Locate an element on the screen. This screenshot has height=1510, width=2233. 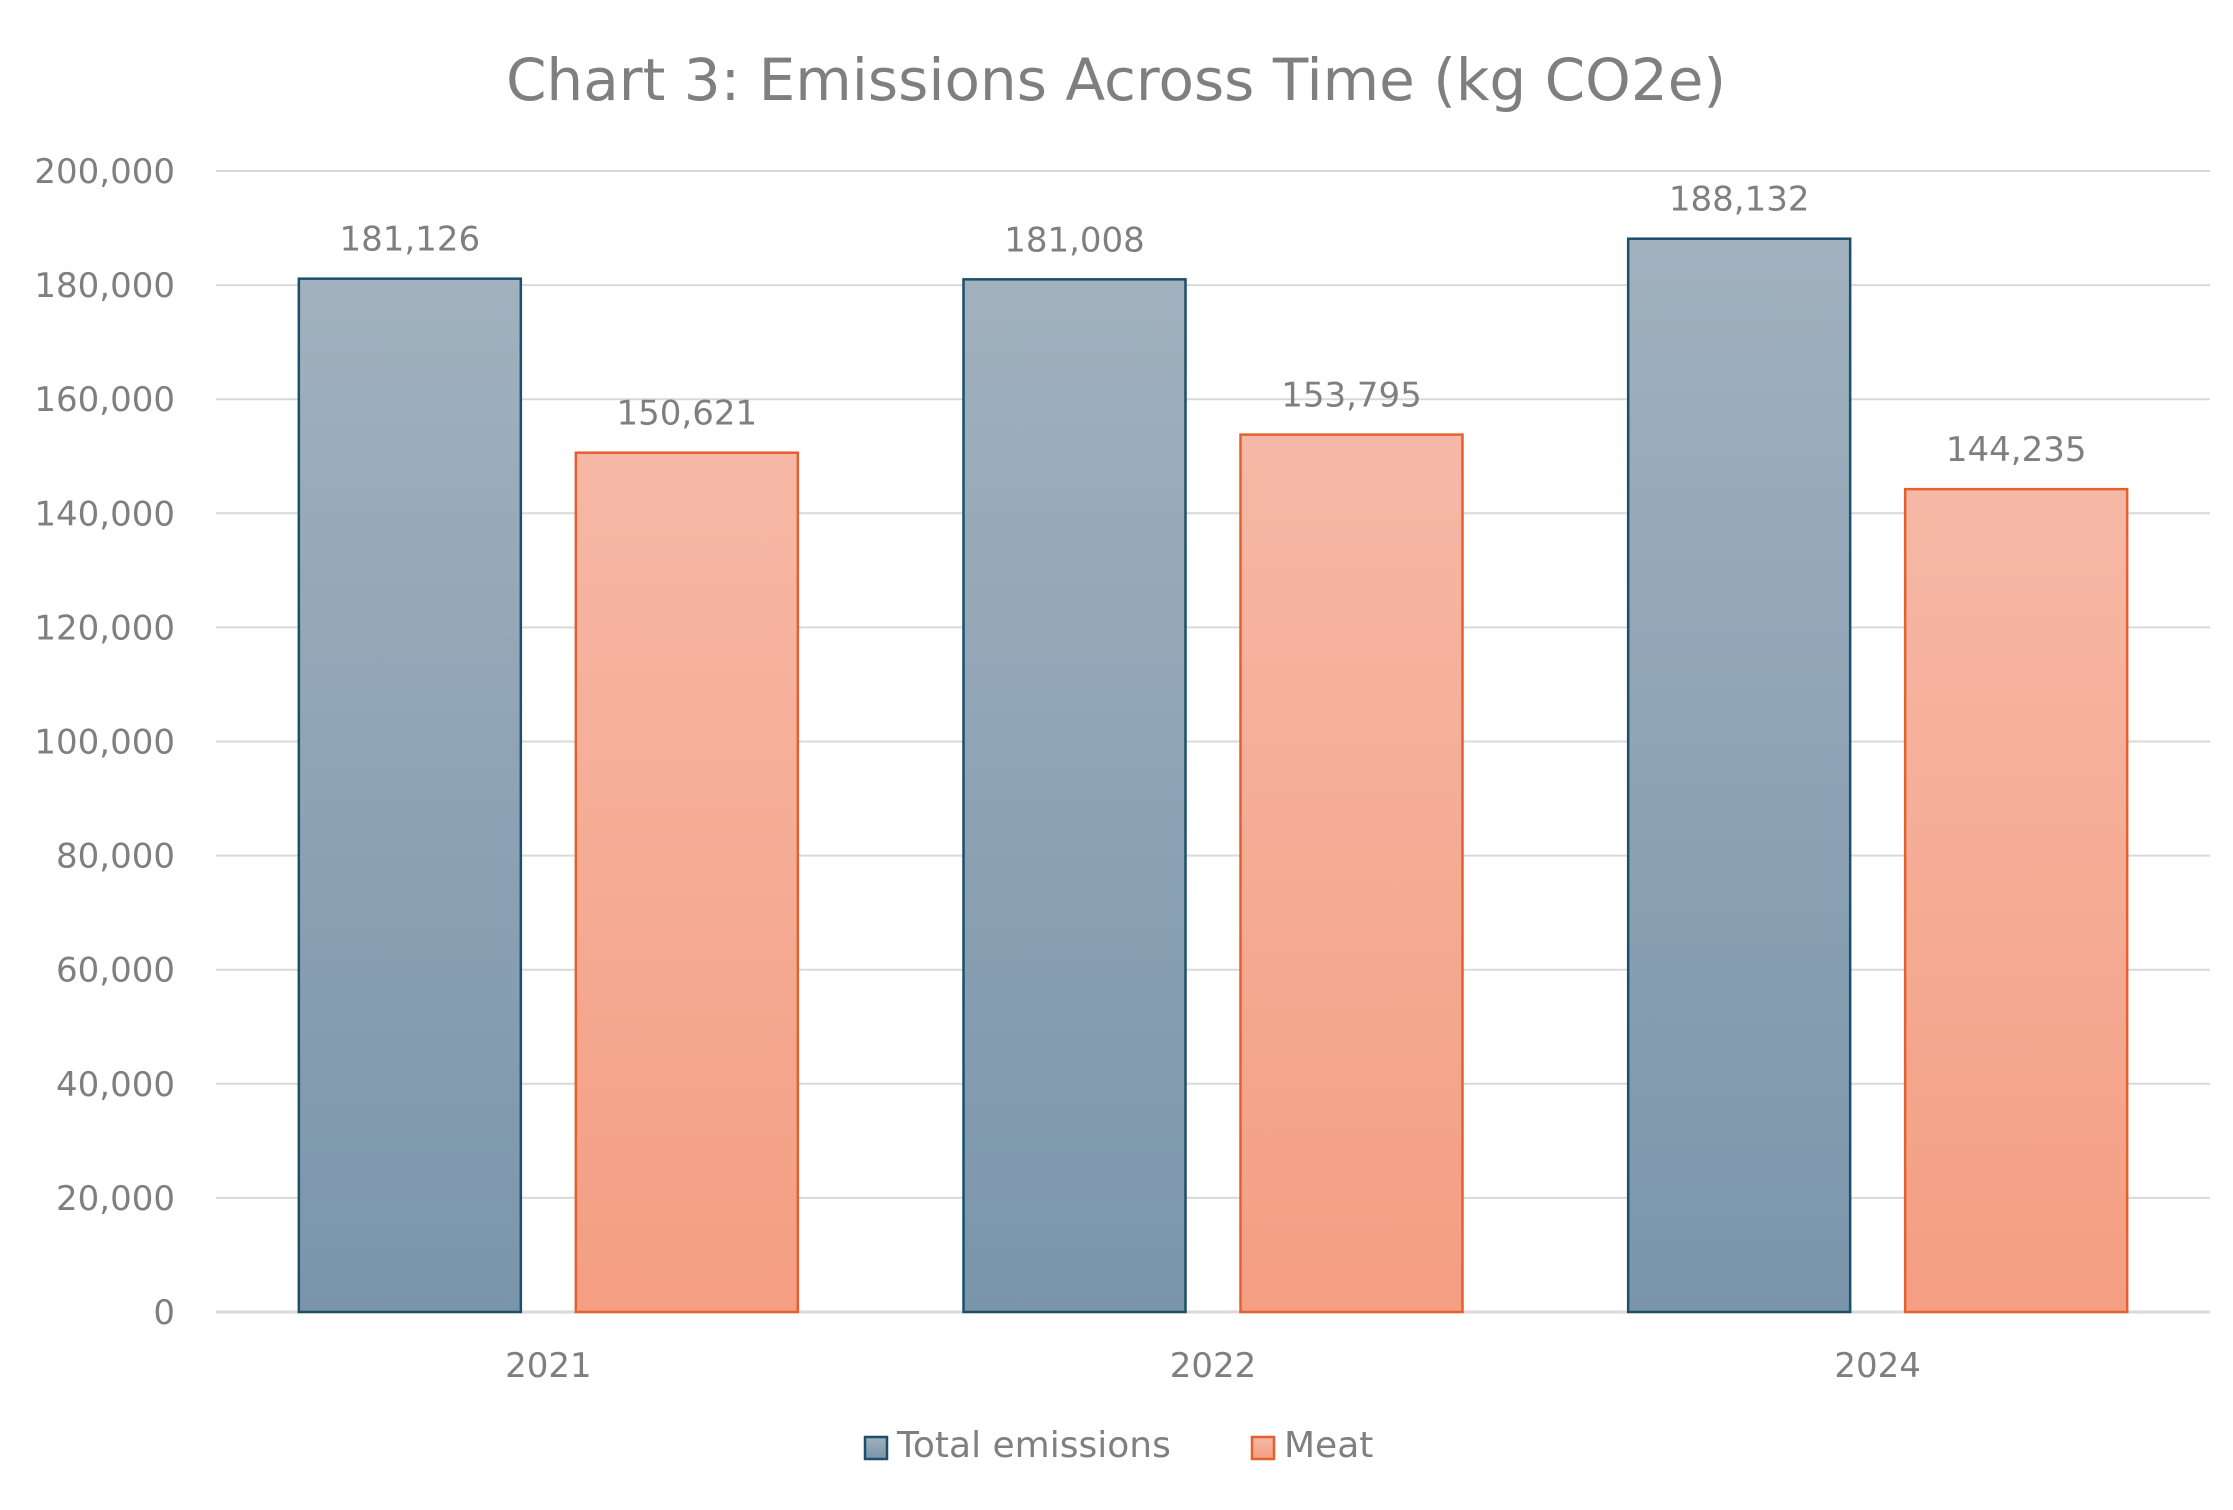
bar-meat-2022 is located at coordinates (1351, 873).